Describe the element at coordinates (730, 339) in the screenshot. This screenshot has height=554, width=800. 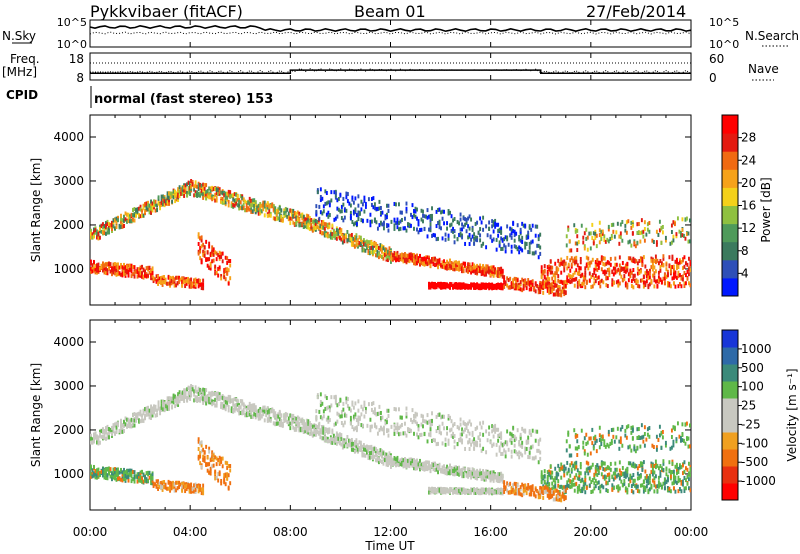
I see `velocity-colorbar-segment` at that location.